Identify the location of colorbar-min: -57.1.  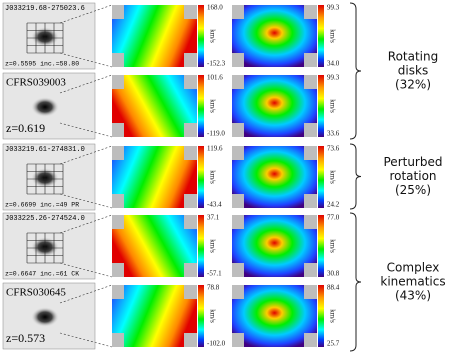
(214, 274).